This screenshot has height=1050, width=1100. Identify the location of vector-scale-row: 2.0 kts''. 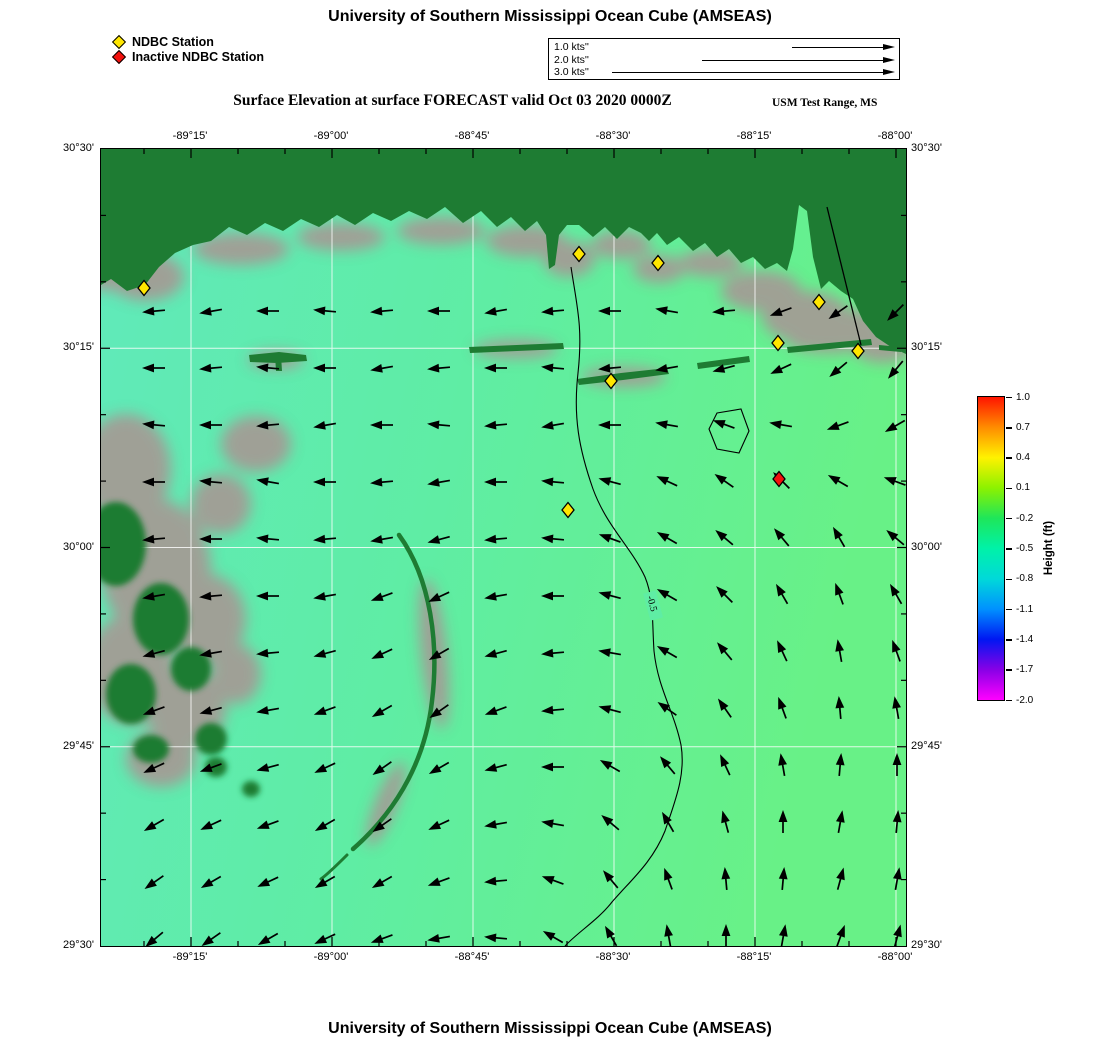
(724, 60).